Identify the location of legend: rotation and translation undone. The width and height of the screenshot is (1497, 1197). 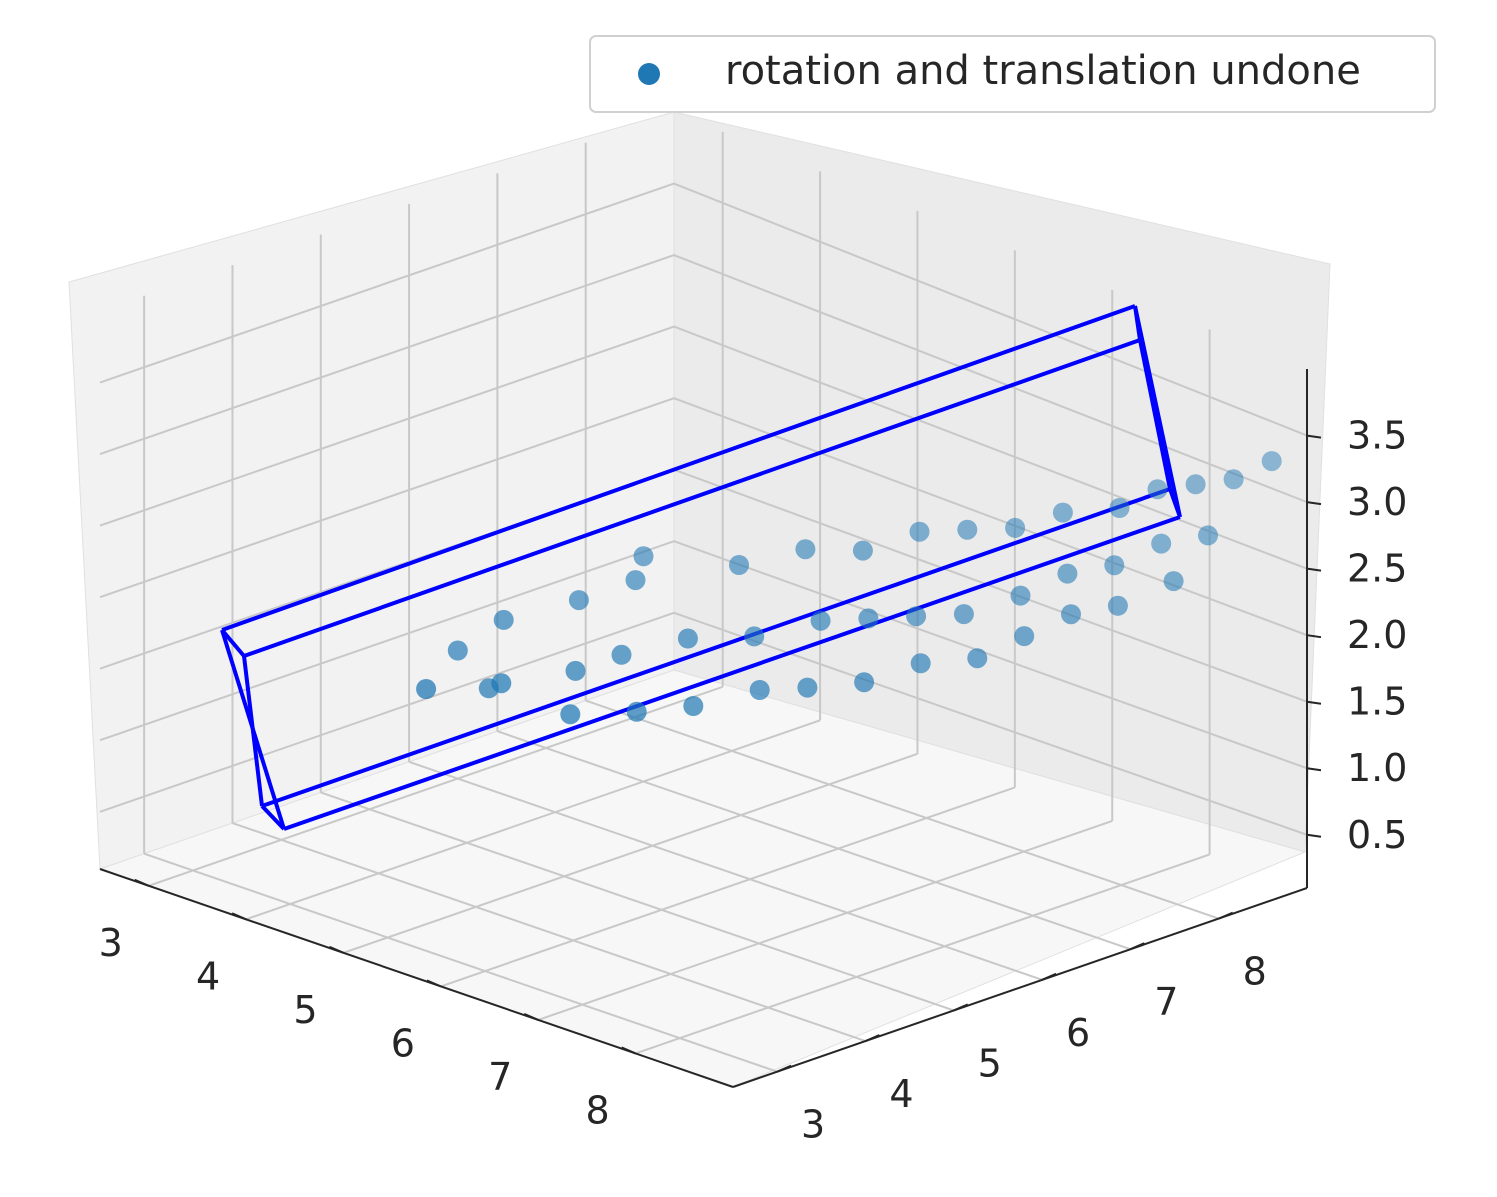
(1012, 74).